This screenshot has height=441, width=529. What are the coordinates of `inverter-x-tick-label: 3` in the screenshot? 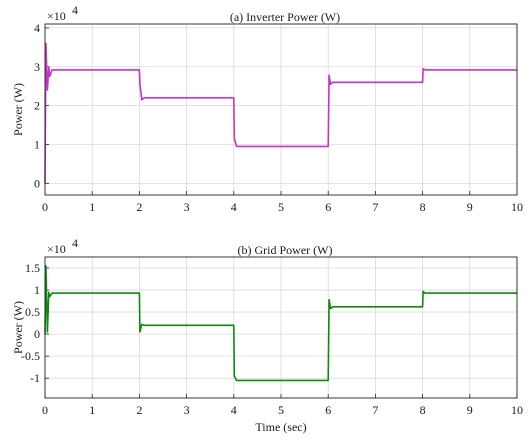 It's located at (187, 207).